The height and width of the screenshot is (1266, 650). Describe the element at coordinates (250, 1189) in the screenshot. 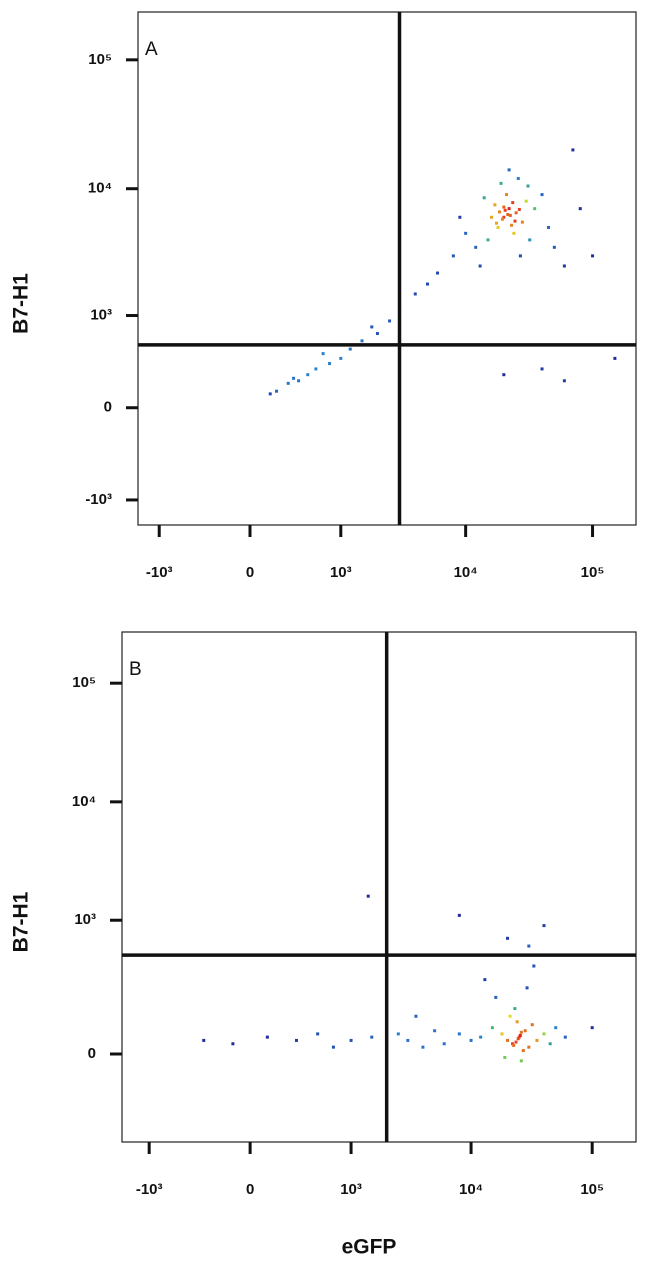

I see `x-tick-label: 0` at that location.